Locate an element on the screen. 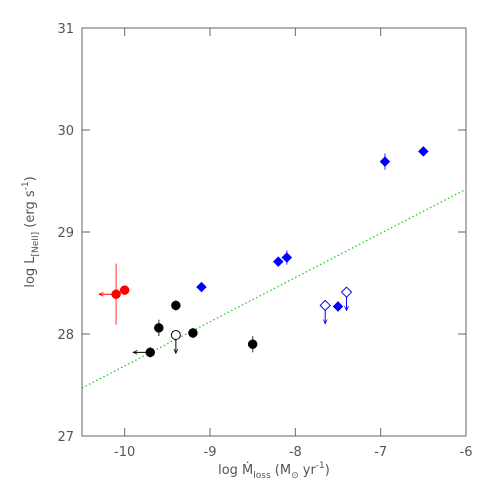 The height and width of the screenshot is (491, 491). y-tick-label: 31 is located at coordinates (65, 29).